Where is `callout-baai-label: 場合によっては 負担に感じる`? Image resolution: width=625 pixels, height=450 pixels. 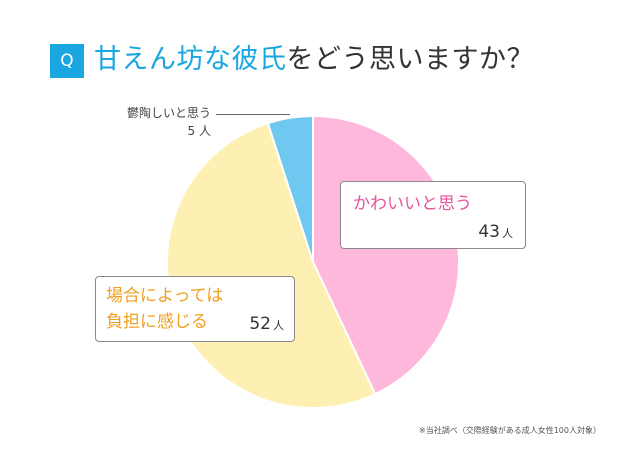
callout-baai-label: 場合によっては 負担に感じる is located at coordinates (164, 309).